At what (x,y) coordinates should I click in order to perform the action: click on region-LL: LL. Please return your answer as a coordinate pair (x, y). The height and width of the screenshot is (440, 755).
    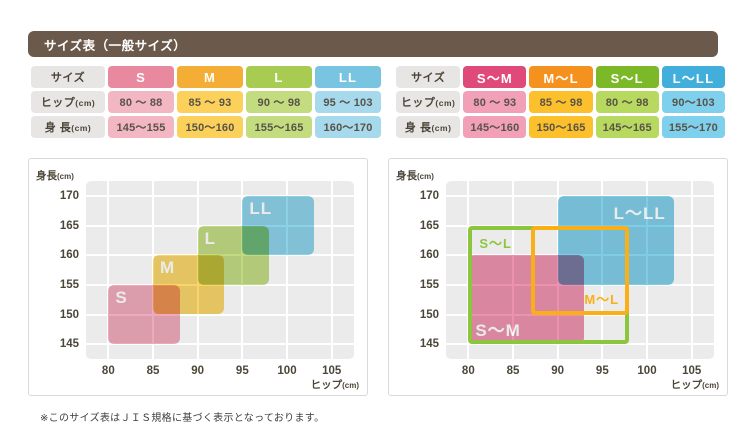
    Looking at the image, I should click on (278, 225).